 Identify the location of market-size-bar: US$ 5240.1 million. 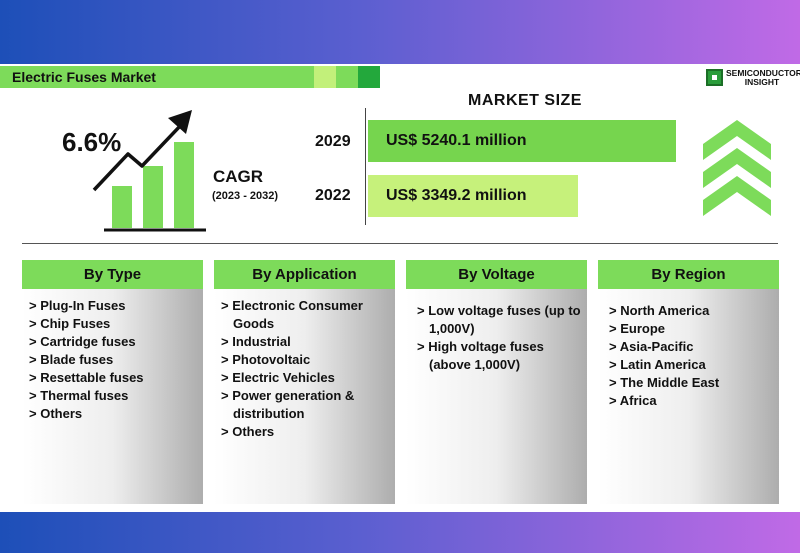
(522, 141).